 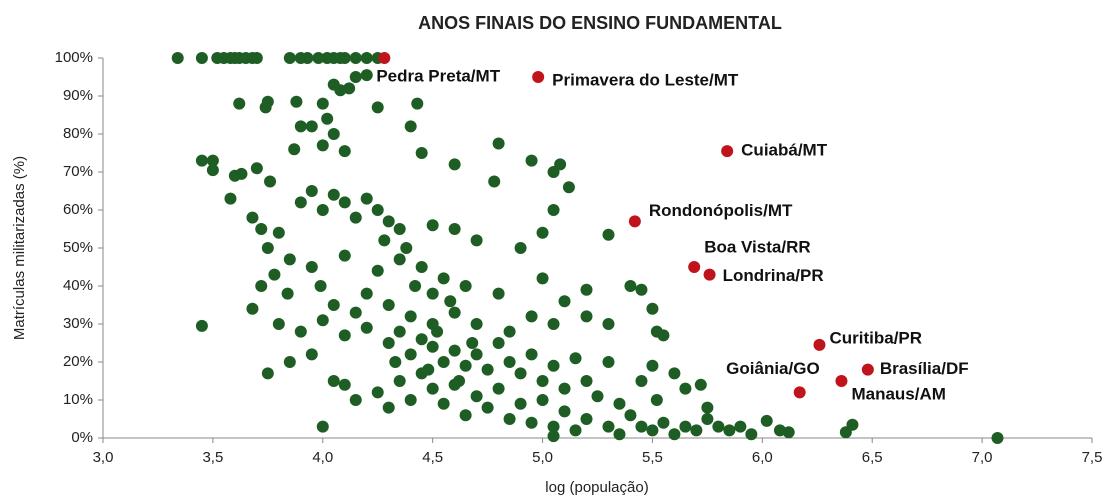 What do you see at coordinates (652, 457) in the screenshot?
I see `x-tick-label: 5,5` at bounding box center [652, 457].